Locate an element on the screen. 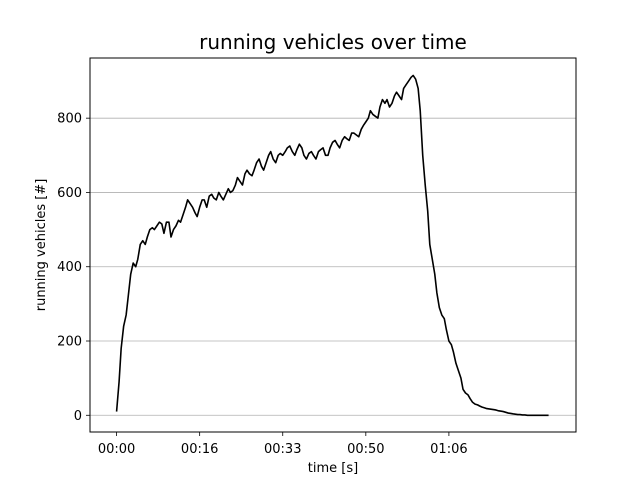  y-tick-label: 600 is located at coordinates (69, 193).